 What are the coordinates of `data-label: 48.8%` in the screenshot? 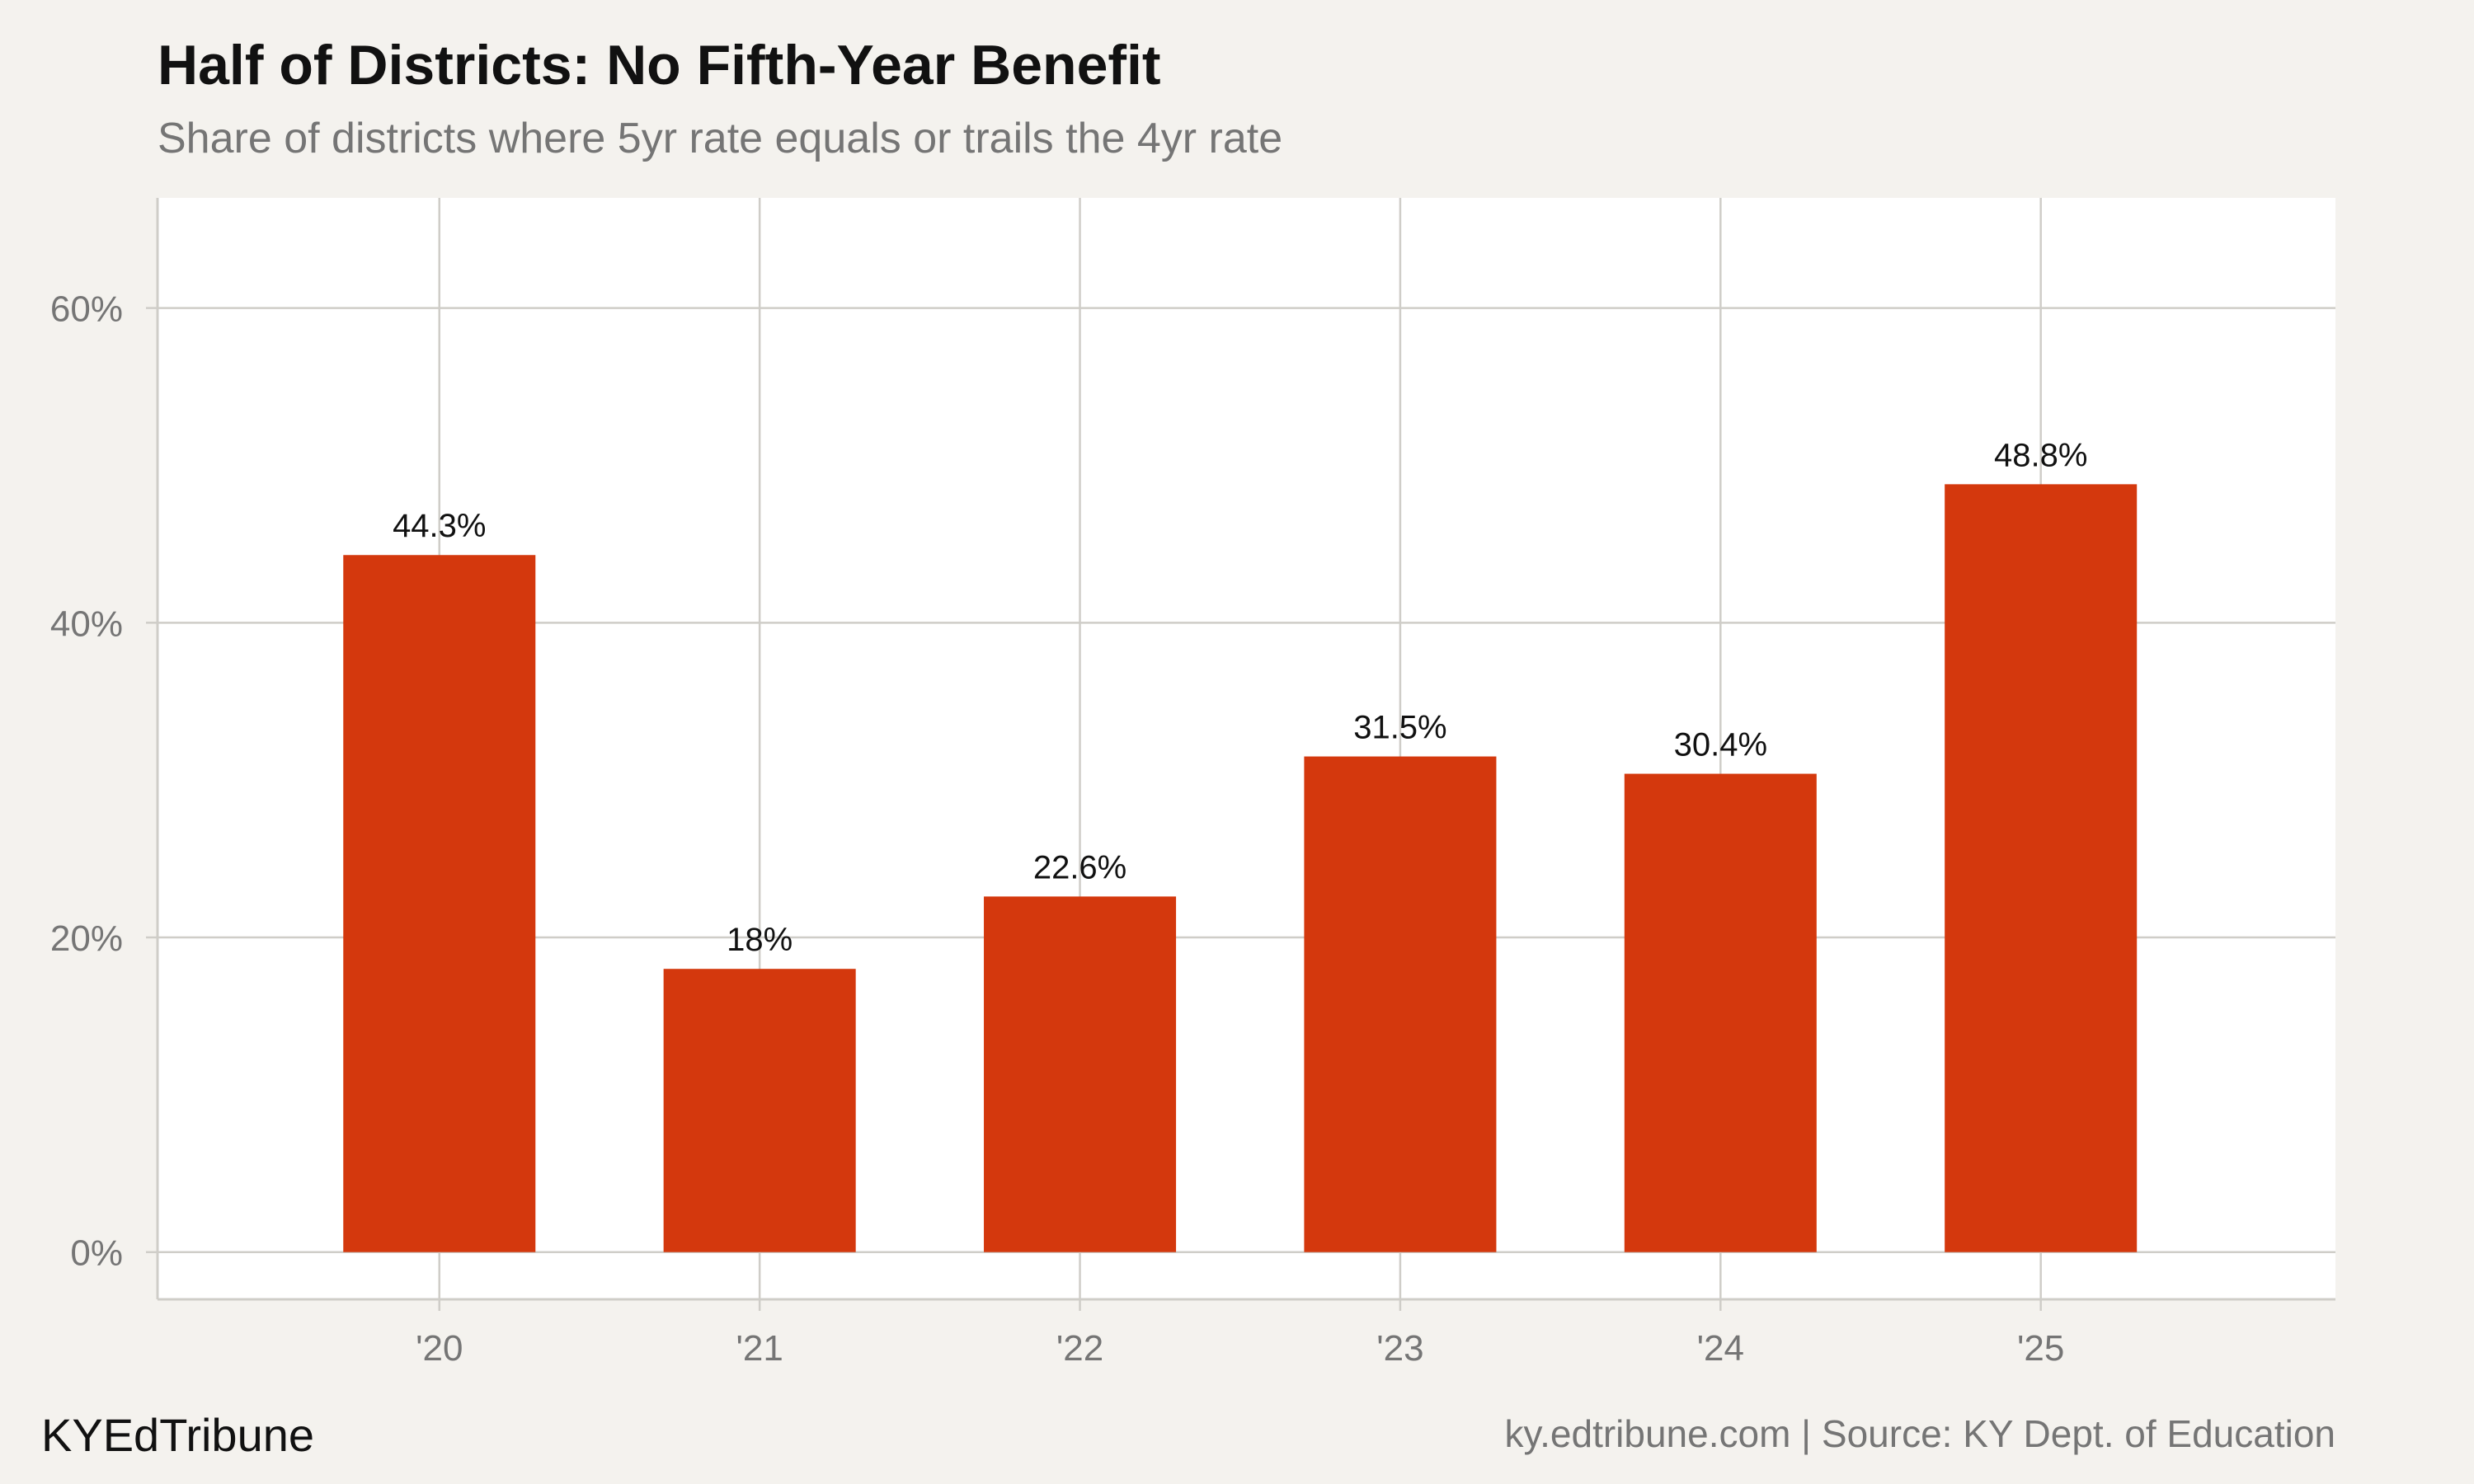 It's located at (2040, 455).